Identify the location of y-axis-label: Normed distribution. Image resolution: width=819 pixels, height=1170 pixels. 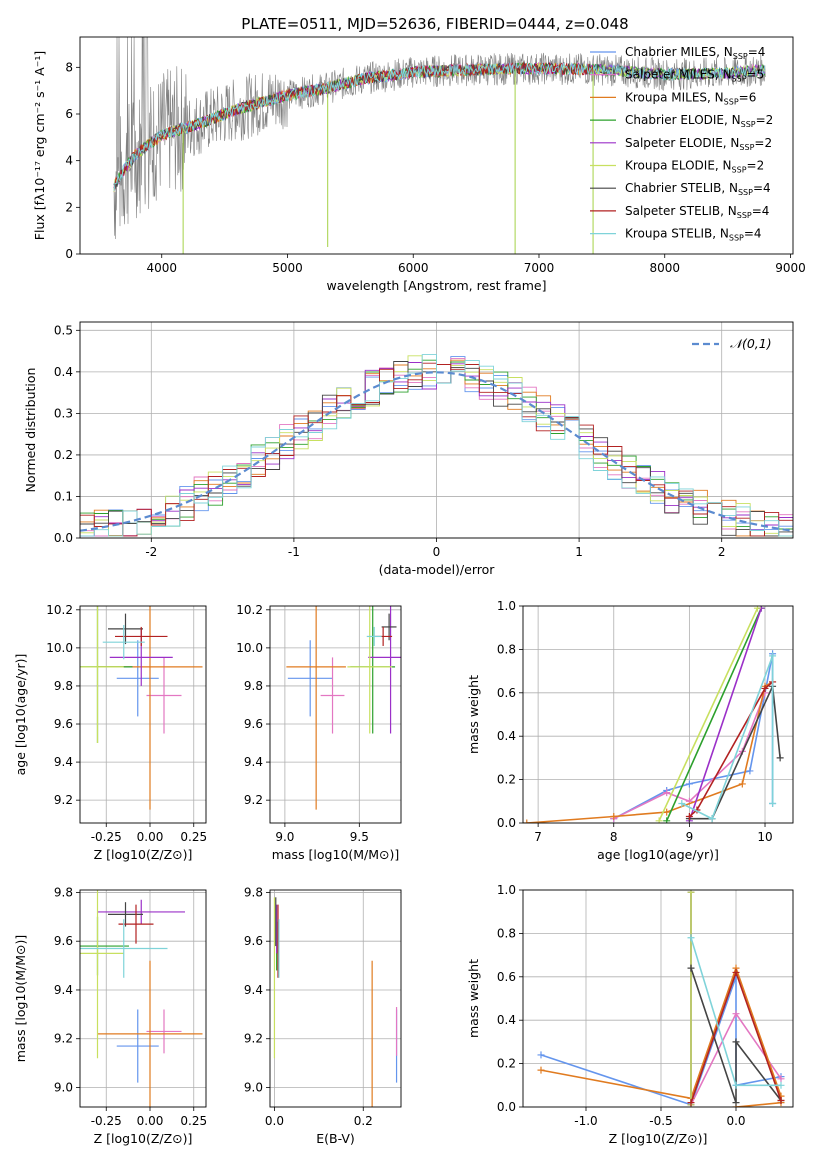
(30, 430).